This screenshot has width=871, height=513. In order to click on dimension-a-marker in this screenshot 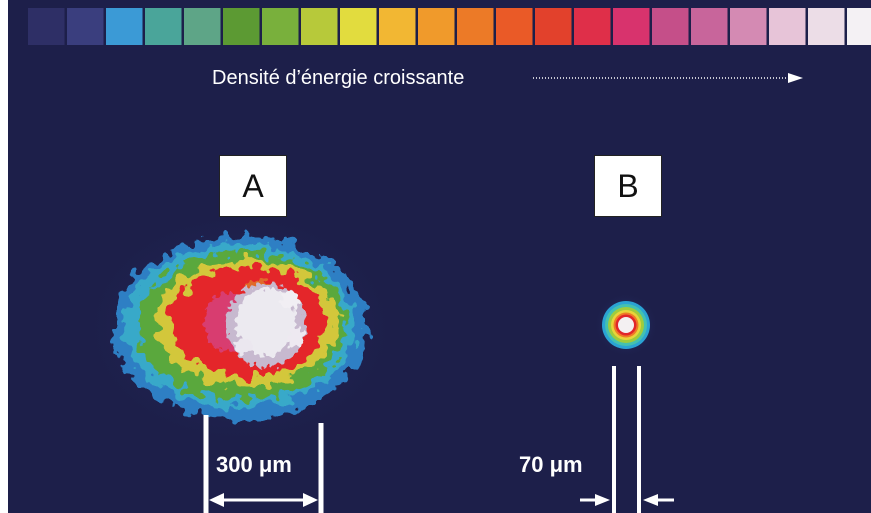, I will do `click(263, 464)`.